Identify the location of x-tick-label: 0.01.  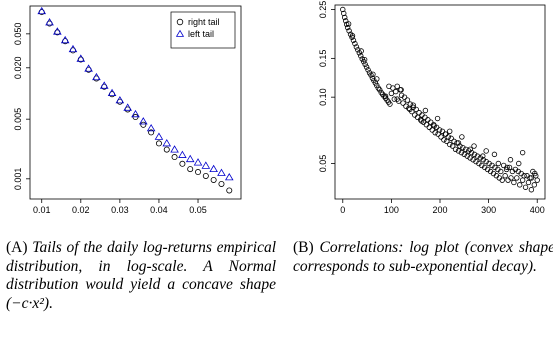
(42, 210).